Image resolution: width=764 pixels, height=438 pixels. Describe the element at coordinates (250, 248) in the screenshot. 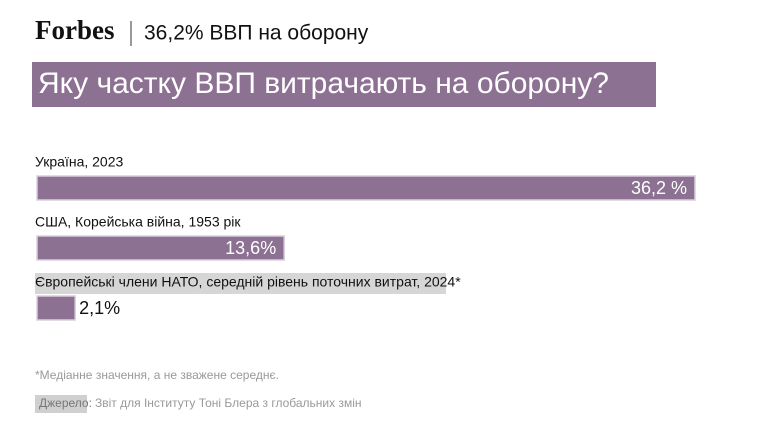

I see `value-label: 13,6%` at that location.